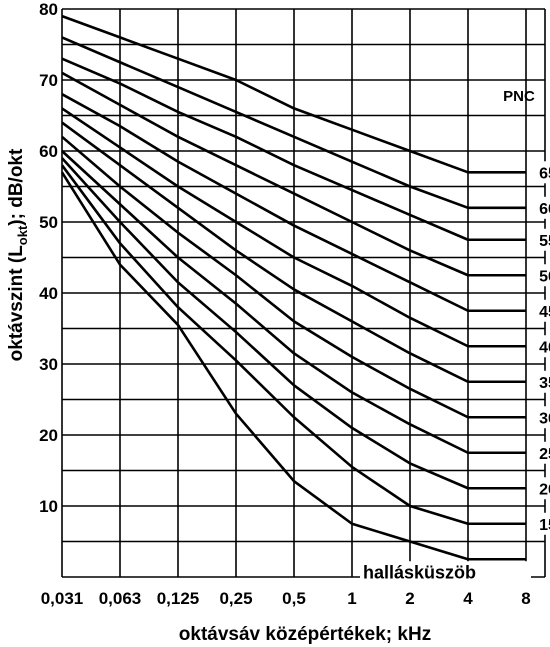 This screenshot has width=550, height=647. I want to click on curve-label-55: 55, so click(544, 241).